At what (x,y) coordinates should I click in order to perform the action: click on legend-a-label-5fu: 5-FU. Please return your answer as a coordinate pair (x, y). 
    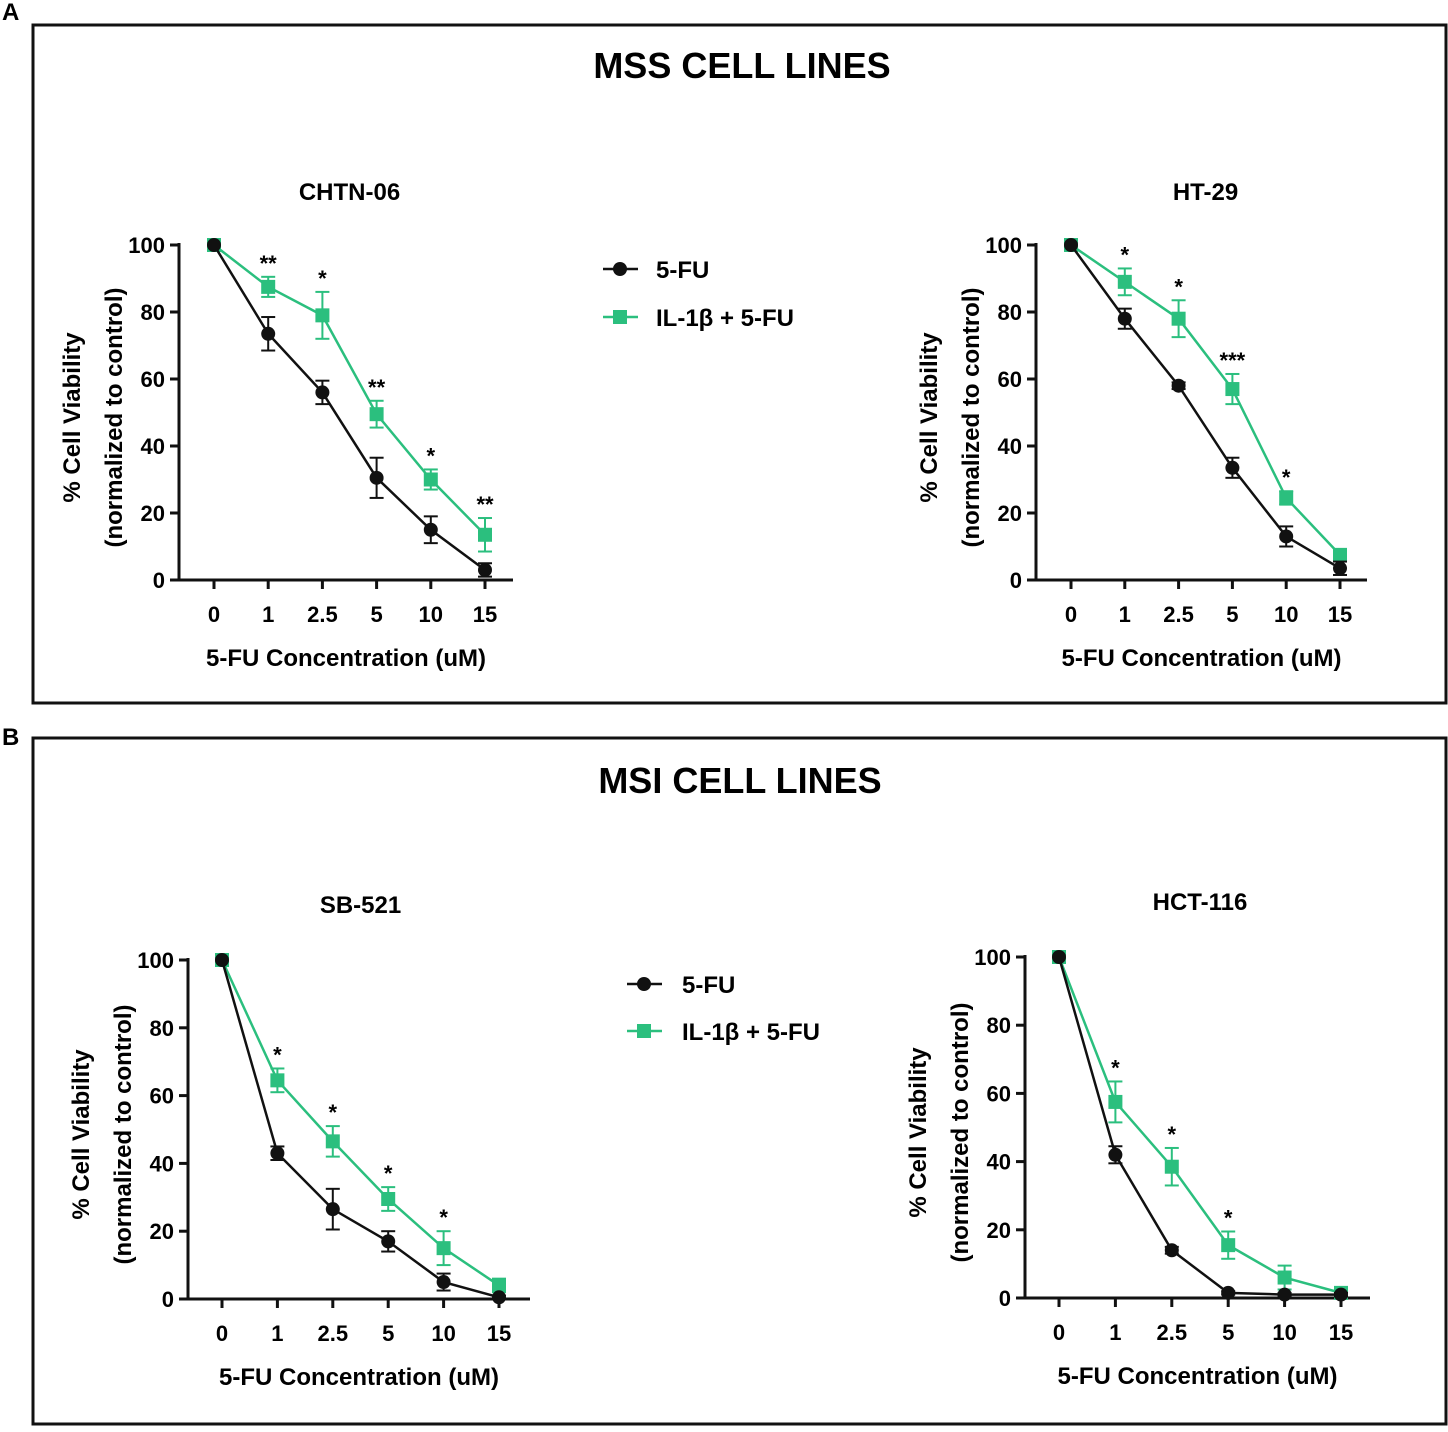
    Looking at the image, I should click on (682, 270).